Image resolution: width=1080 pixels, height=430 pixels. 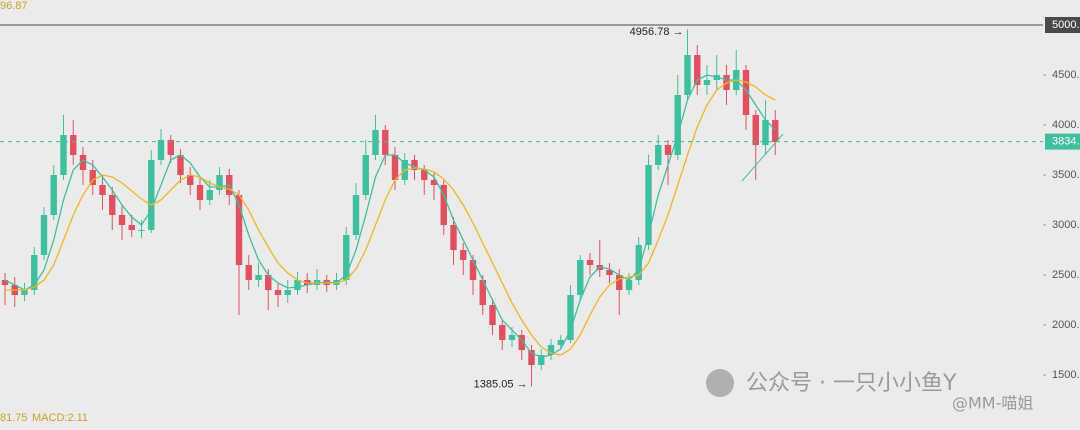 I want to click on annotation: 4956.78 →, so click(x=657, y=32).